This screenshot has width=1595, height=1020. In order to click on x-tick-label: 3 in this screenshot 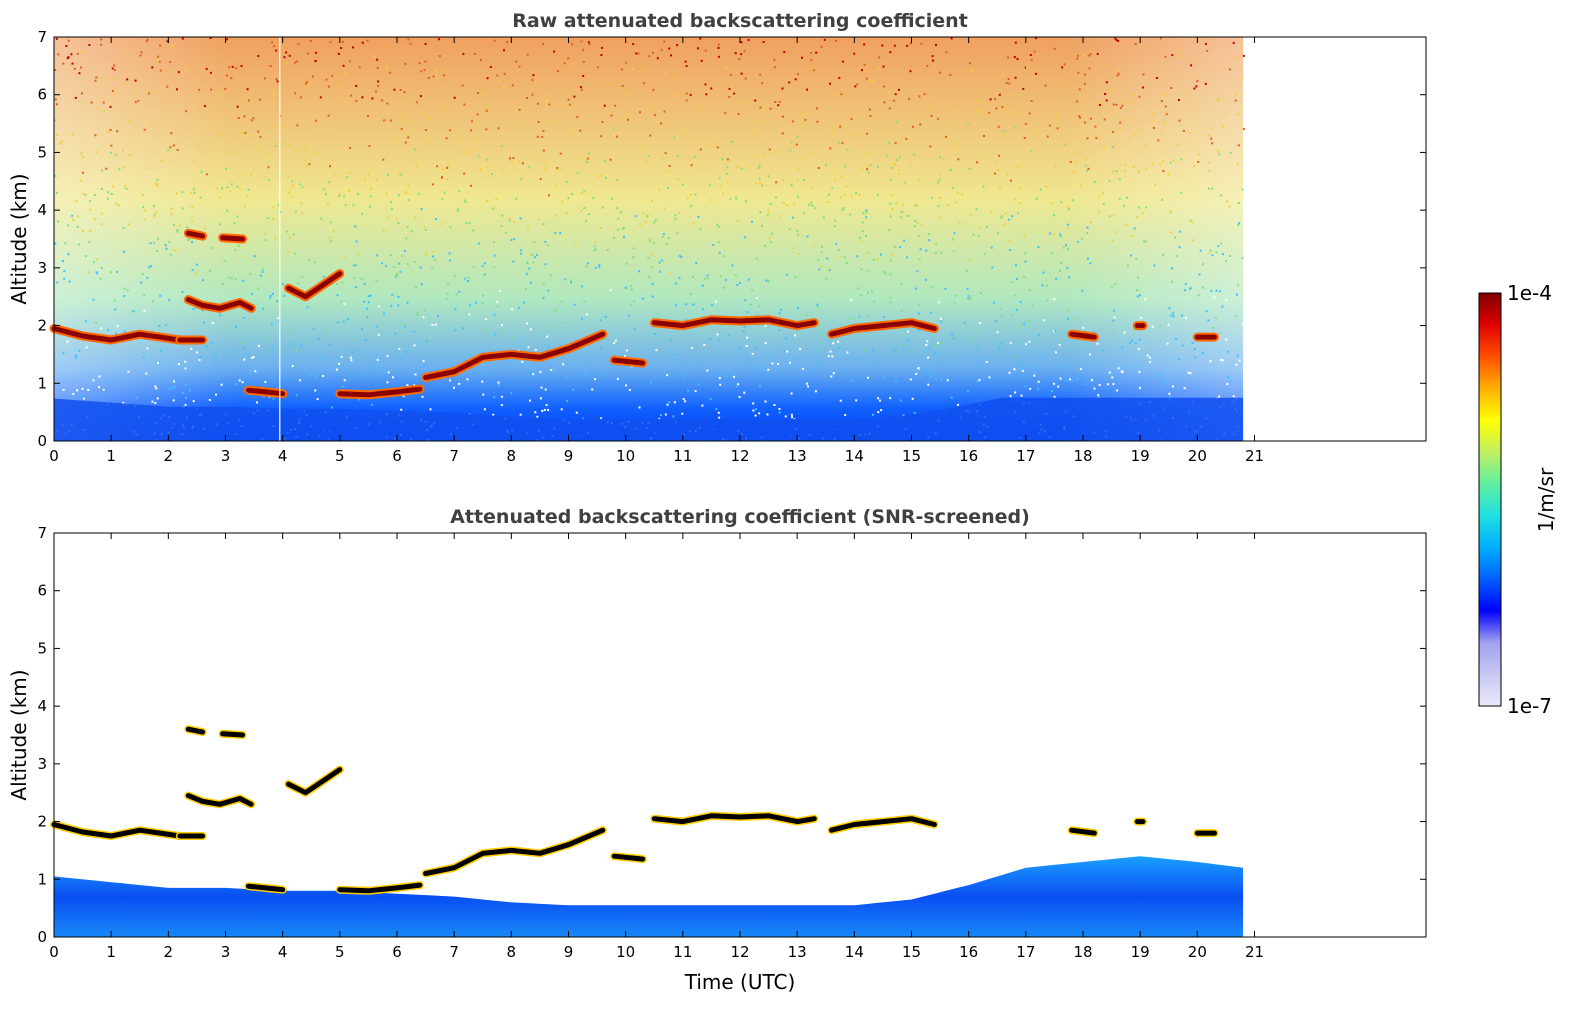, I will do `click(226, 952)`.